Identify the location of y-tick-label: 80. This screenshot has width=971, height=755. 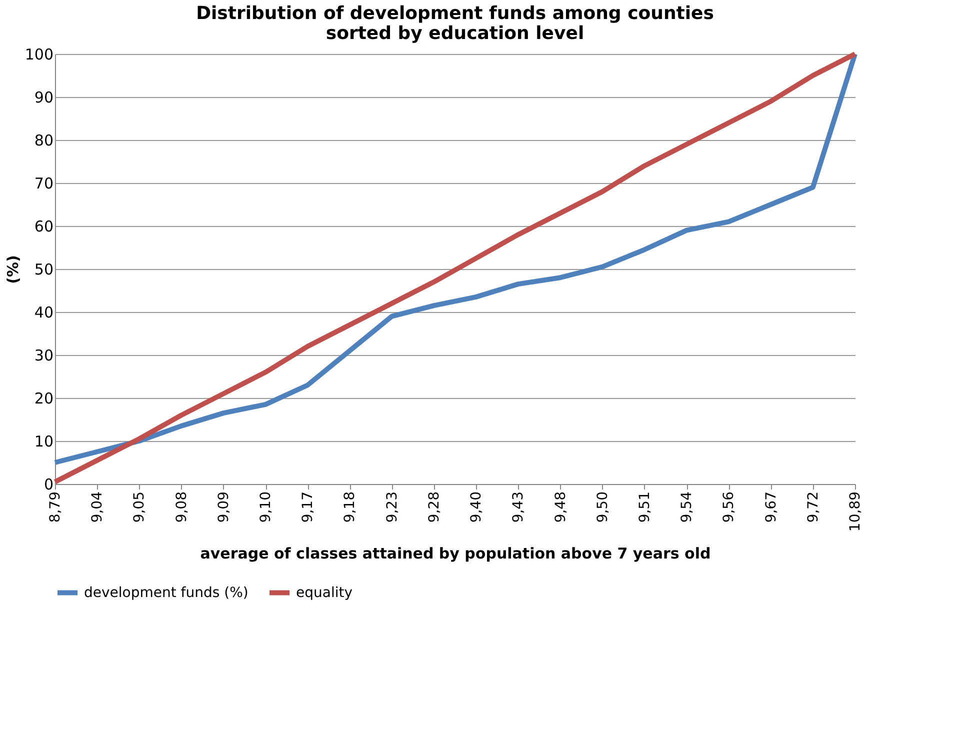
(44, 141).